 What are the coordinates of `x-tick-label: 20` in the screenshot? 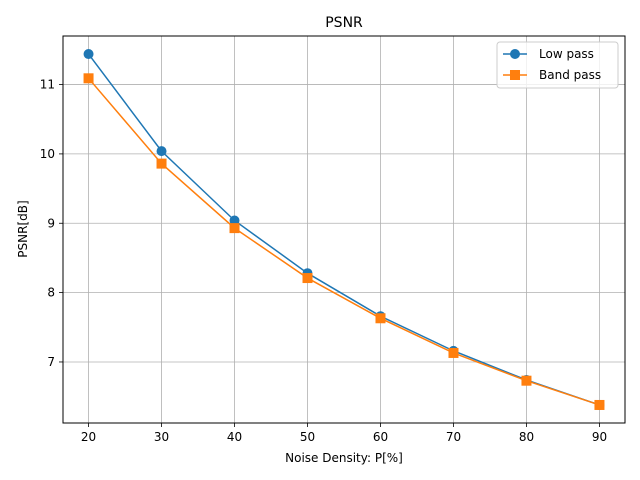 It's located at (88, 437).